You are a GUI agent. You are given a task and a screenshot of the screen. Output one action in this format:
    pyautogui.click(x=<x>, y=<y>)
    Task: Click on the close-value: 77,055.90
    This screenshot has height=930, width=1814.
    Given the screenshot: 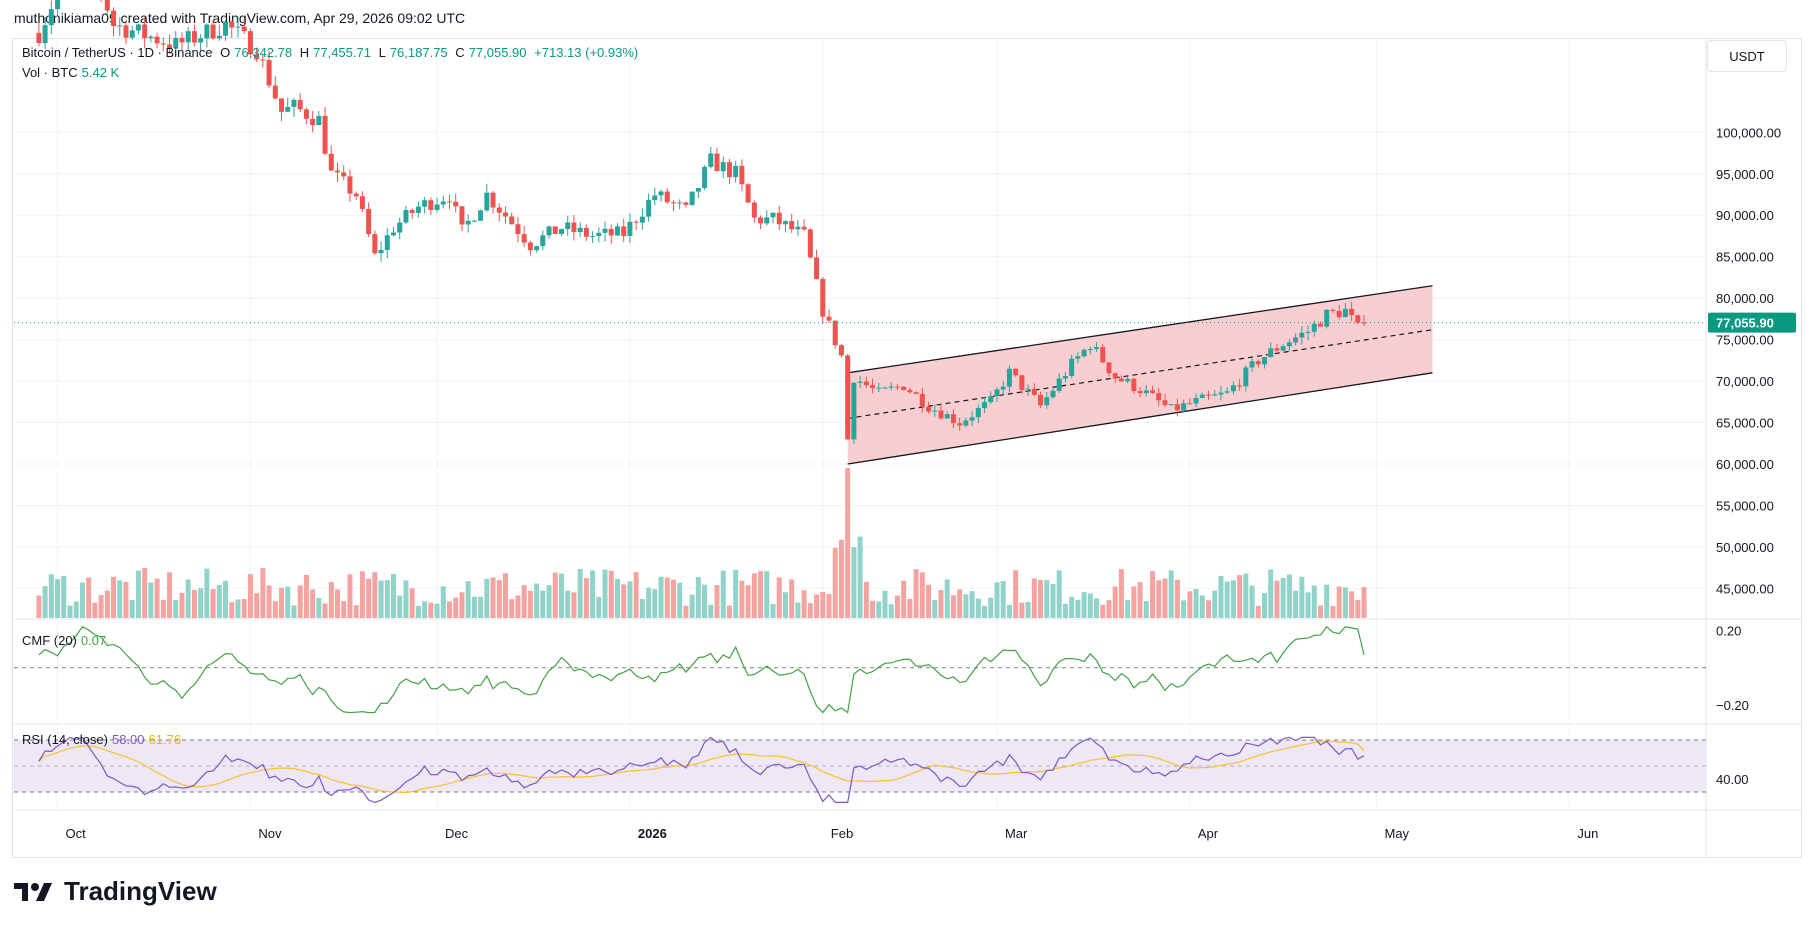 What is the action you would take?
    pyautogui.click(x=497, y=52)
    